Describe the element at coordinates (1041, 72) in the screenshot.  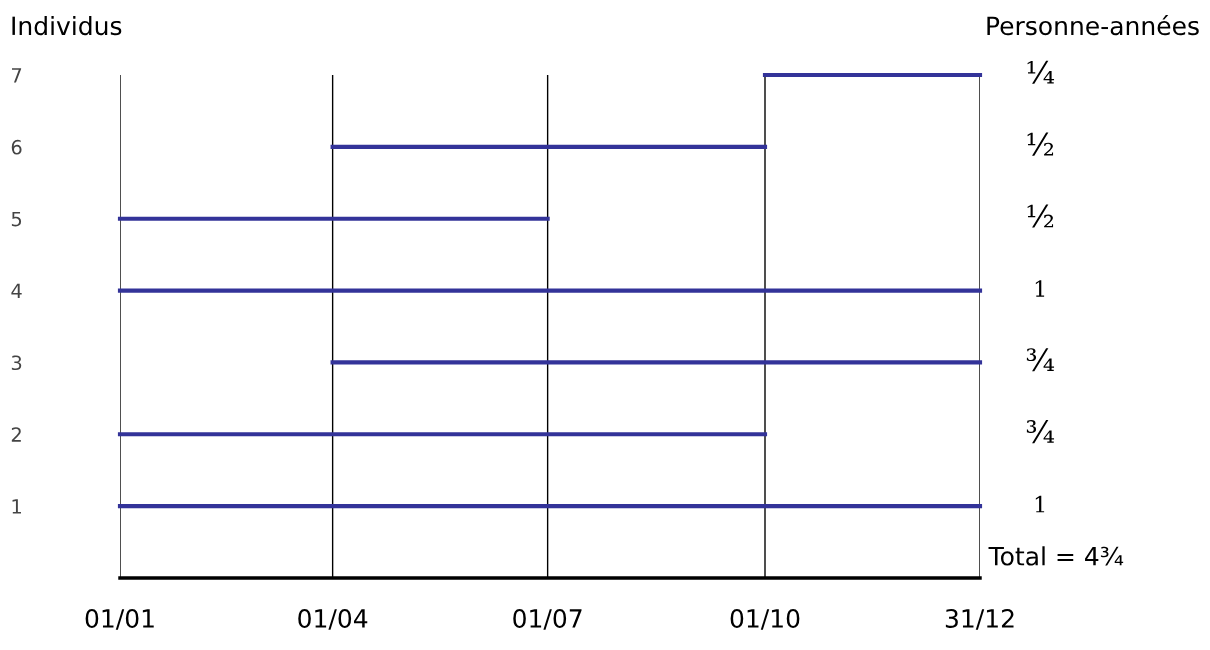
I see `text: ¼` at that location.